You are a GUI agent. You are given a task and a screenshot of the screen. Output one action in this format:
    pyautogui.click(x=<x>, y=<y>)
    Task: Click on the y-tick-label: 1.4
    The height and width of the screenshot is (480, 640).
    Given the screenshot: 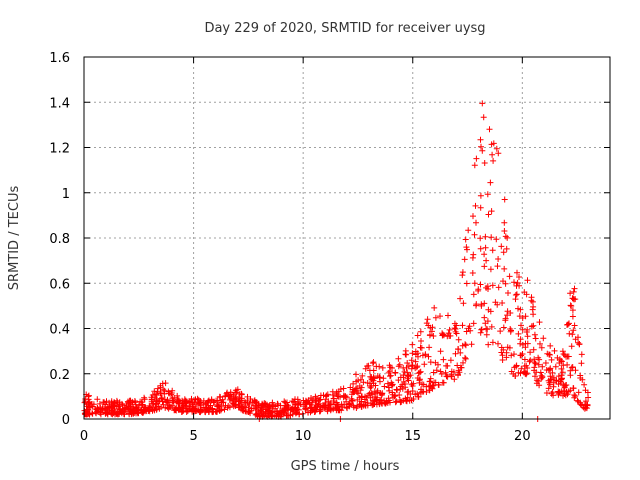 What is the action you would take?
    pyautogui.click(x=59, y=103)
    